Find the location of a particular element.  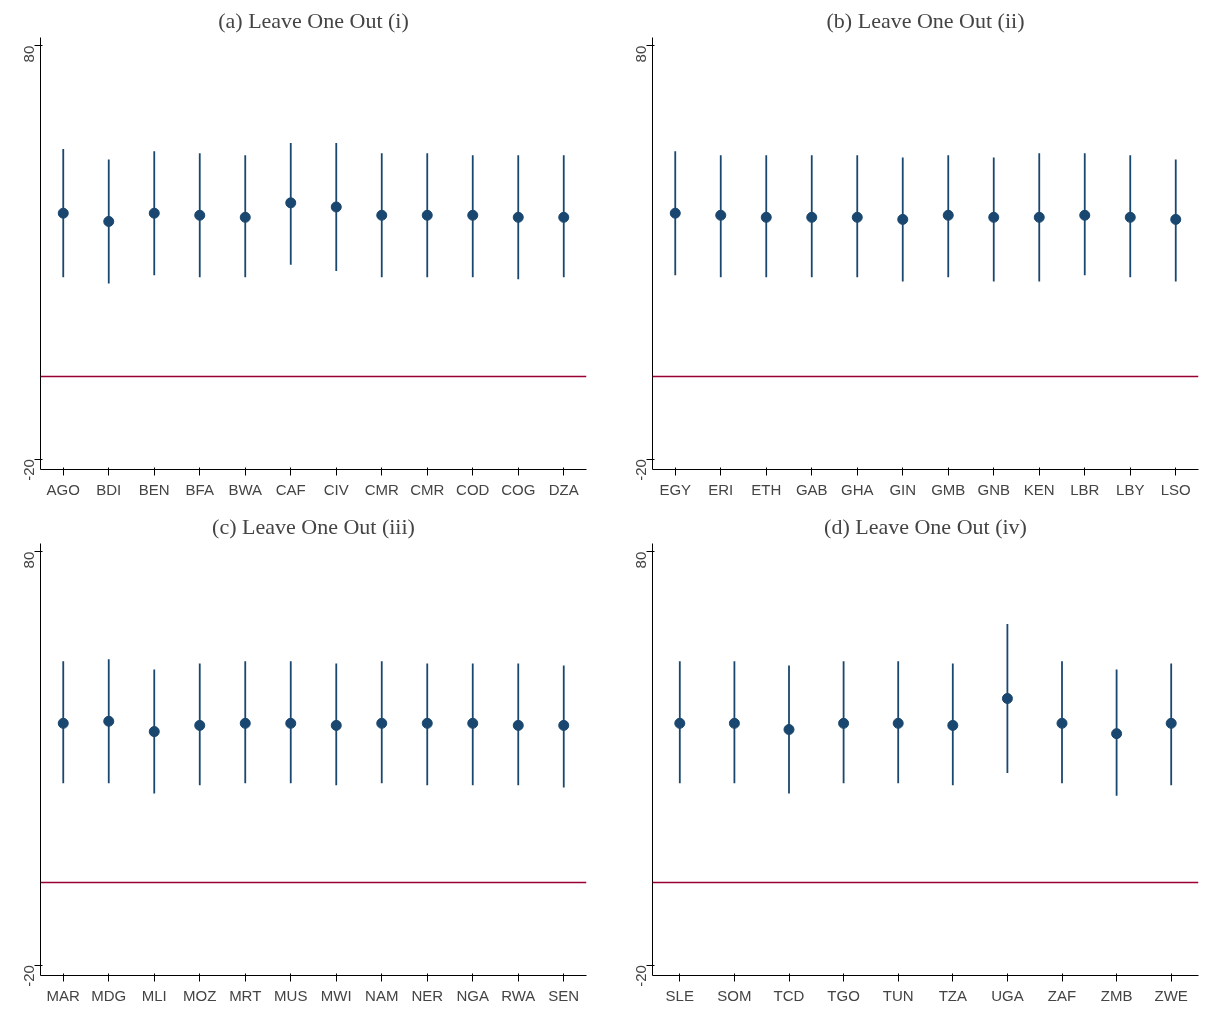

x-tick-label: TUN is located at coordinates (898, 995).